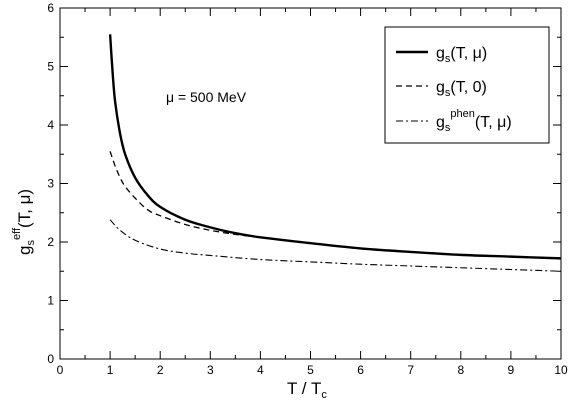 This screenshot has width=572, height=404. What do you see at coordinates (50, 125) in the screenshot?
I see `y-tick-label: 4` at bounding box center [50, 125].